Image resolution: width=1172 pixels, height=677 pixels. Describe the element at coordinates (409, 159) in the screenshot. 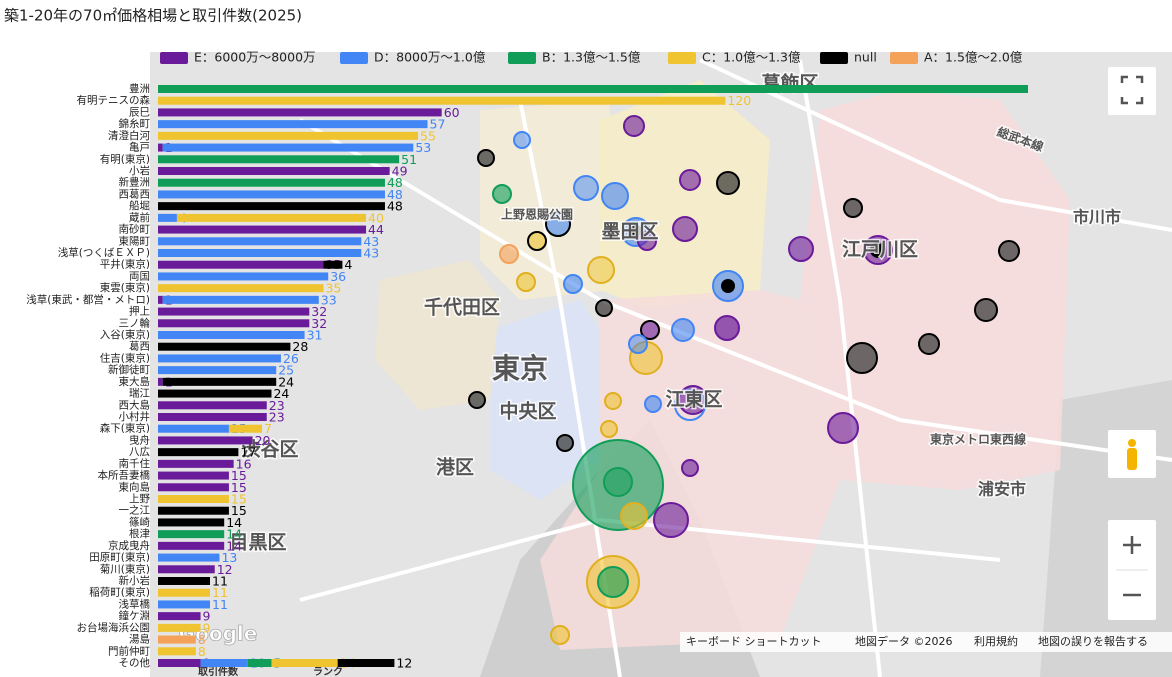

I see `value-label: 51` at that location.